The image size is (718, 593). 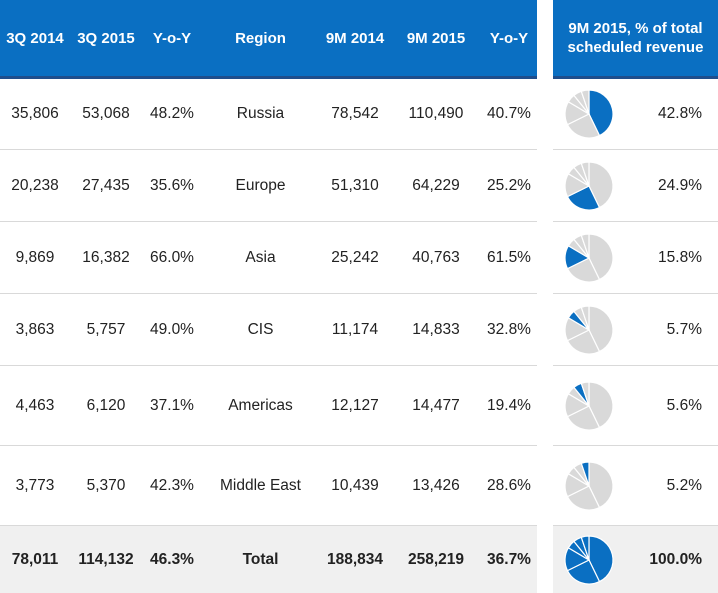 I want to click on table-row: 4,463 6,120 37.1% Americas 12,127 14,477 19.4%, so click(x=268, y=406).